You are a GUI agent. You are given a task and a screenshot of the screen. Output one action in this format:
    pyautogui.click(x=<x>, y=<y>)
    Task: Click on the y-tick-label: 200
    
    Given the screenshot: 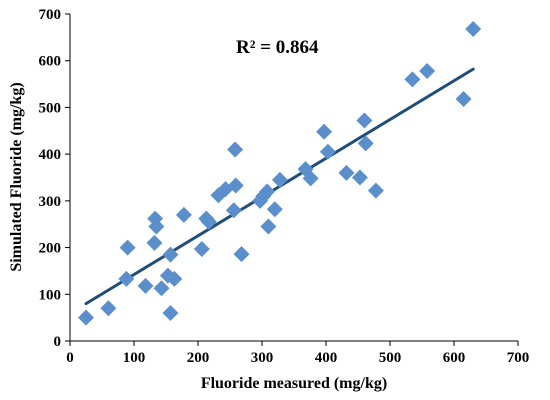 What is the action you would take?
    pyautogui.click(x=50, y=249)
    